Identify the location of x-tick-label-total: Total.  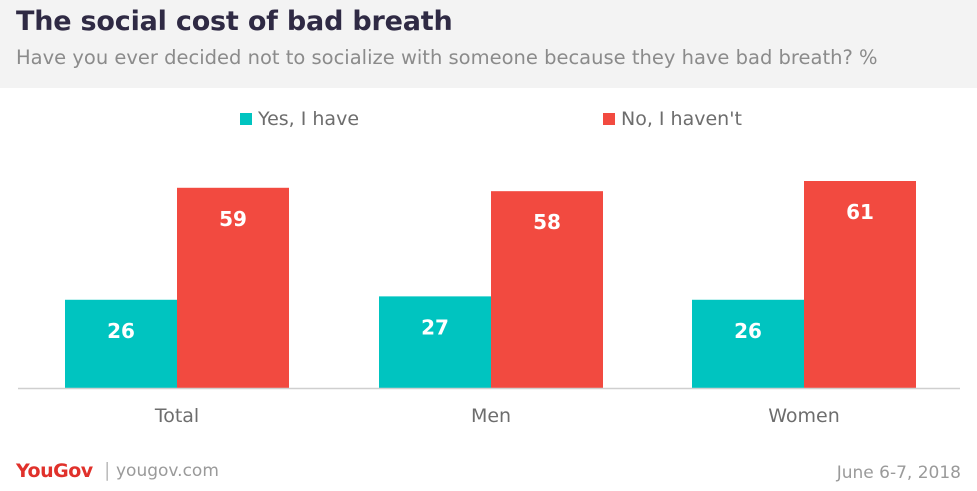
(176, 416).